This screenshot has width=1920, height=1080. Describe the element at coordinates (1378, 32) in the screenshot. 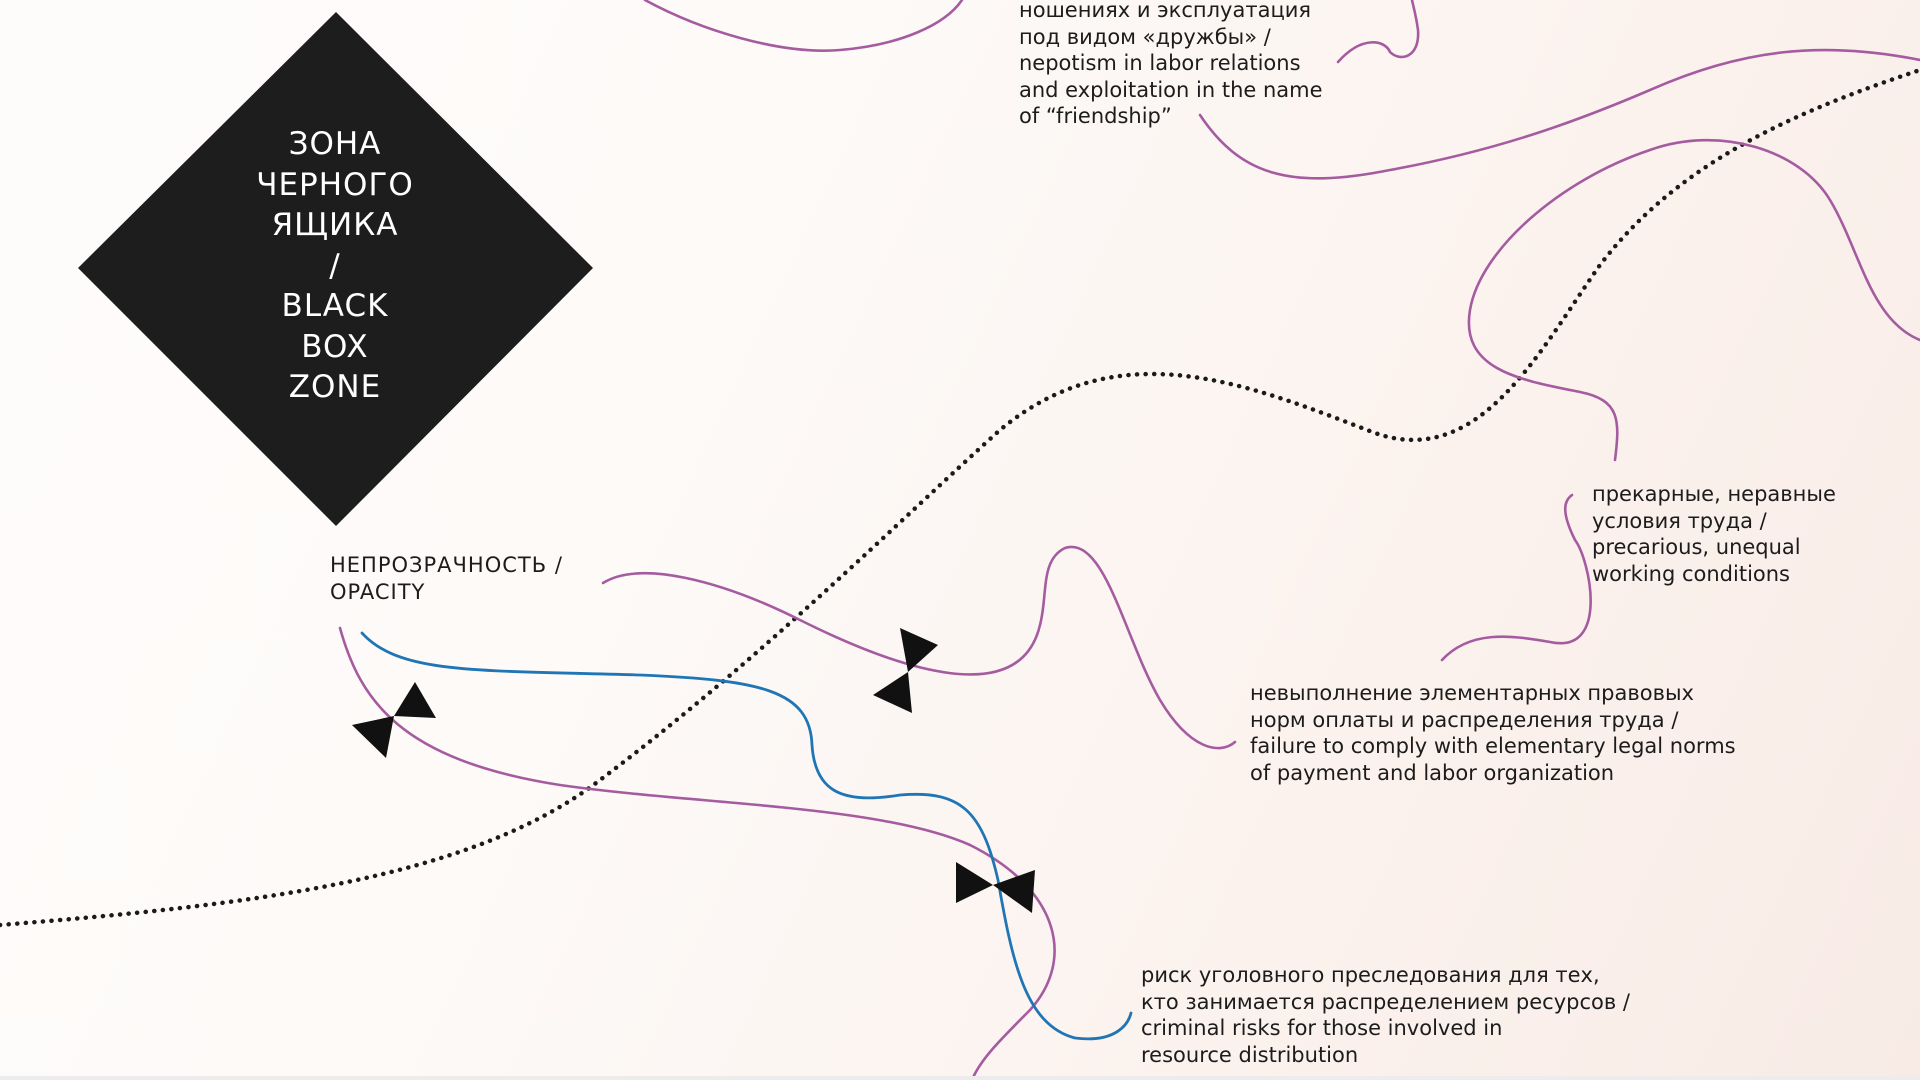

I see `purple-line-top-loop` at that location.